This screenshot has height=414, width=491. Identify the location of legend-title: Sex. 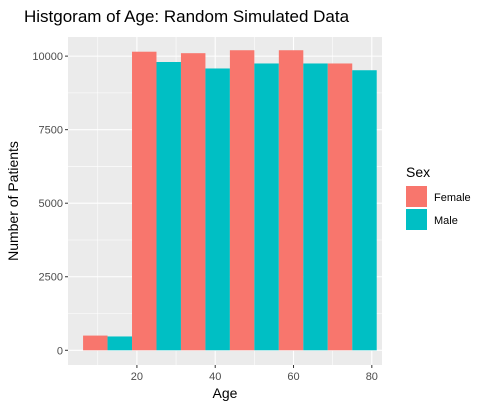
(418, 172).